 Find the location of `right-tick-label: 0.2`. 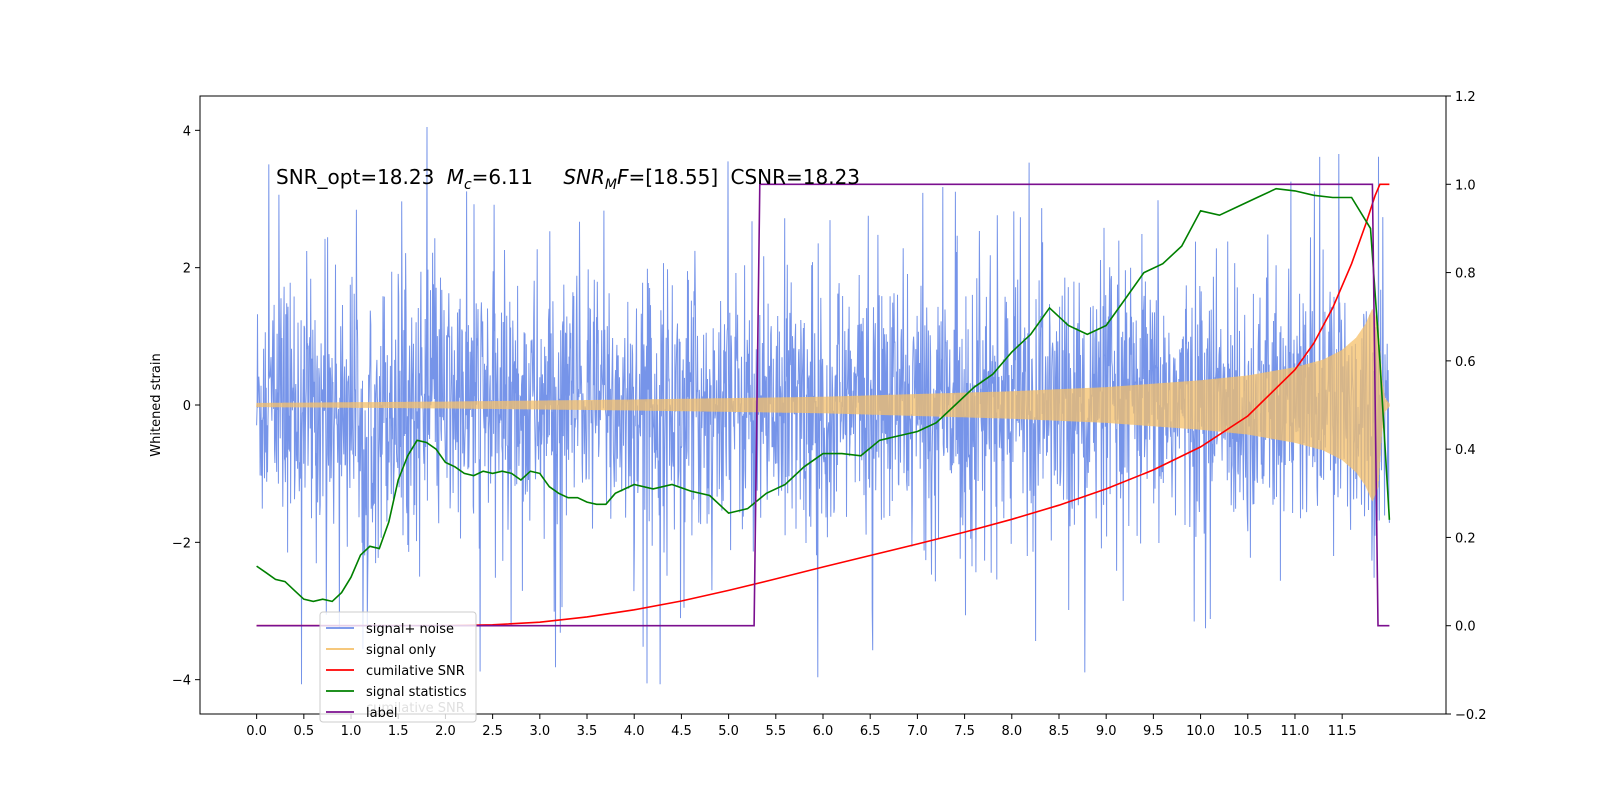

right-tick-label: 0.2 is located at coordinates (1465, 538).